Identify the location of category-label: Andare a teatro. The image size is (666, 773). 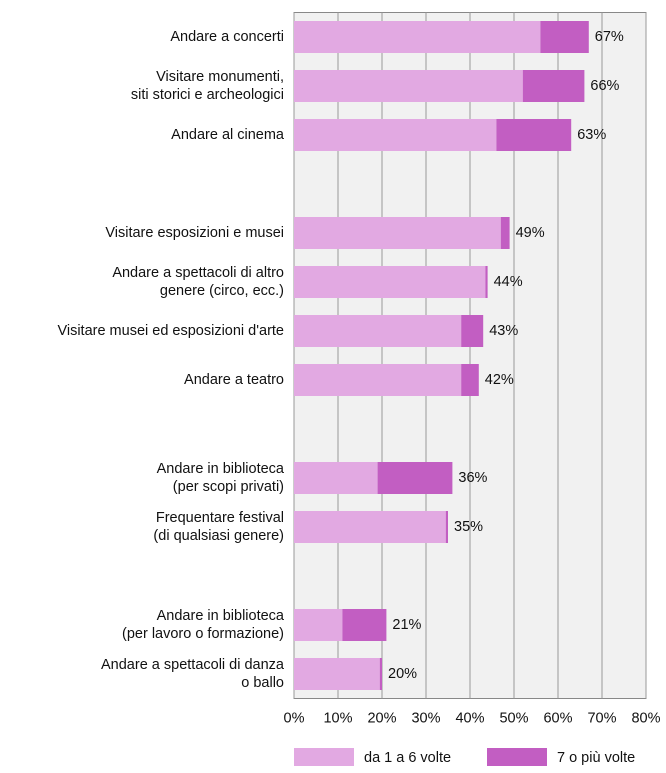
(234, 380).